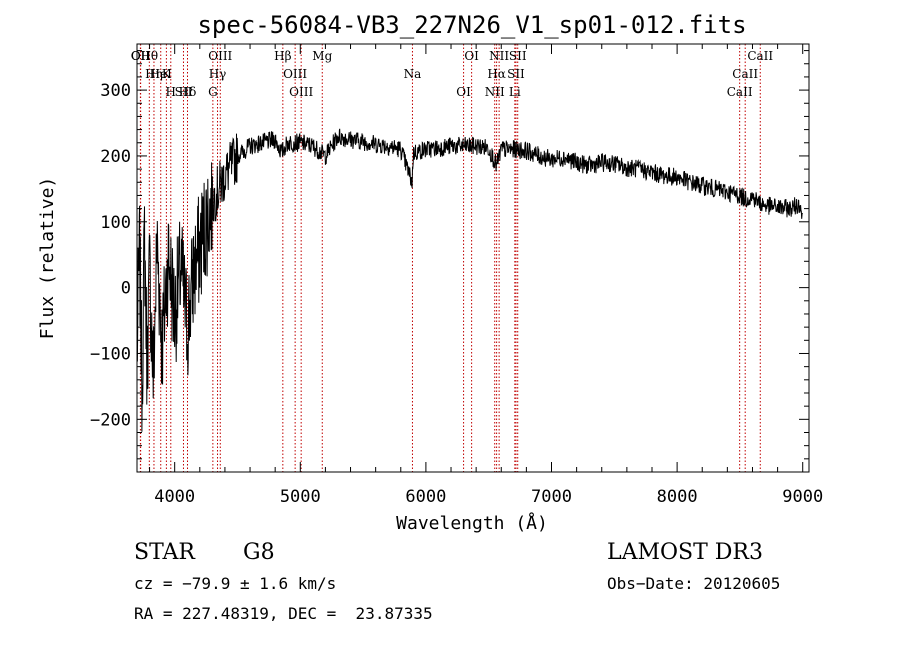 This screenshot has width=900, height=649. I want to click on observation-date: Obs−Date: 20120605, so click(694, 583).